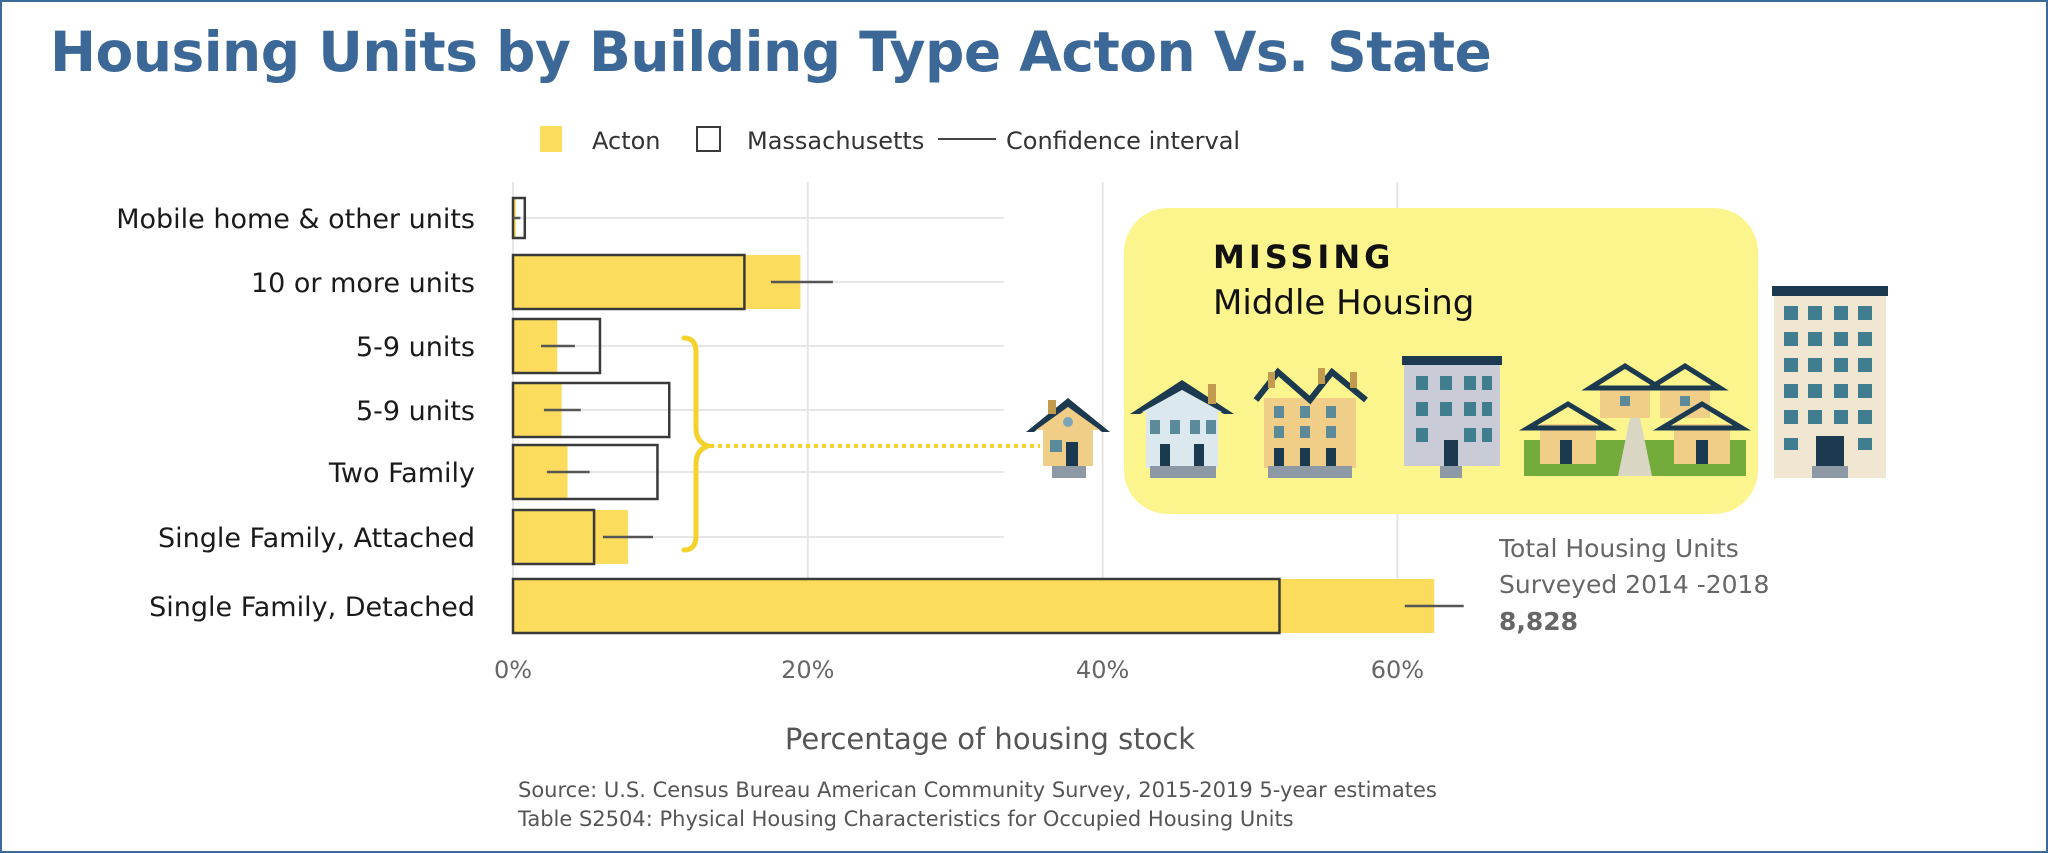 This screenshot has width=2048, height=853. I want to click on x-axis-title: Percentage of housing stock, so click(990, 739).